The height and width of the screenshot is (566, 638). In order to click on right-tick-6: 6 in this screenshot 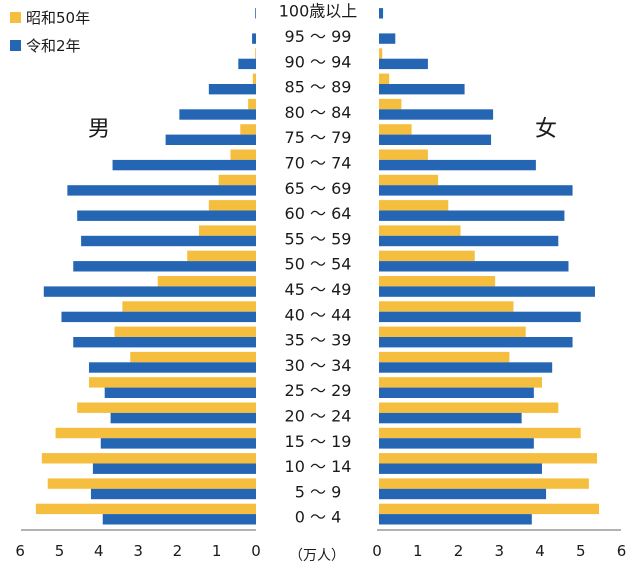, I will do `click(622, 551)`.